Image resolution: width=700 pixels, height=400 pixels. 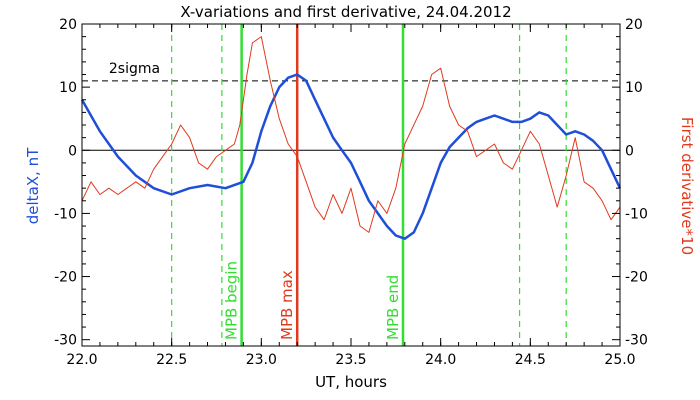 I want to click on y-right-tick-label: 0, so click(x=629, y=151).